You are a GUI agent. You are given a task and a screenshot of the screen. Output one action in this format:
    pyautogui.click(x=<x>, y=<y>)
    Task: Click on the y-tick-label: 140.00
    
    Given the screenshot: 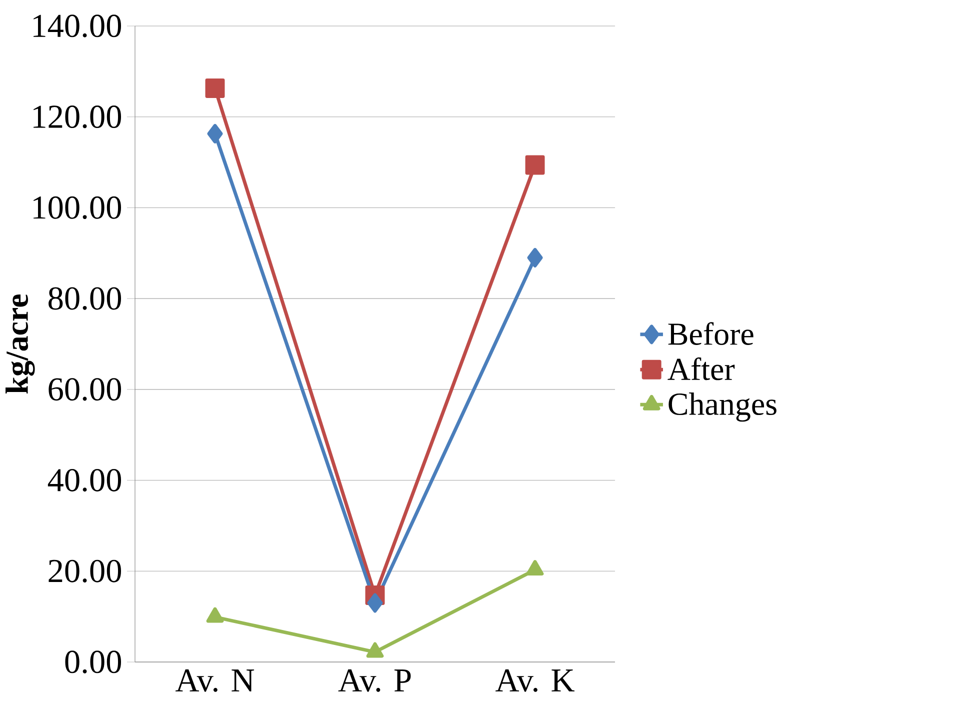 What is the action you would take?
    pyautogui.click(x=78, y=26)
    